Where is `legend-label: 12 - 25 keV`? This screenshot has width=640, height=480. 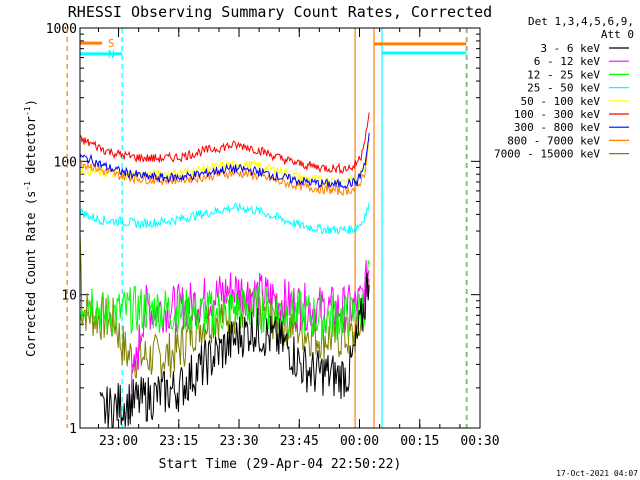
legend-label: 12 - 25 keV is located at coordinates (563, 74).